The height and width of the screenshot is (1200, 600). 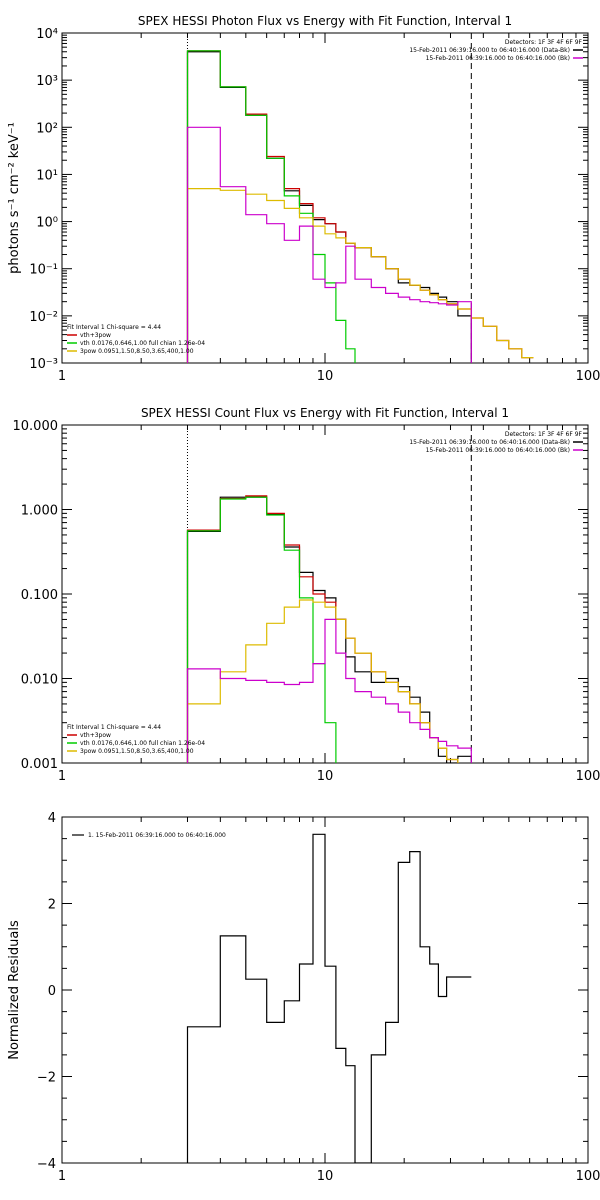 I want to click on y-tick-label: 10⁻², so click(x=43, y=317).